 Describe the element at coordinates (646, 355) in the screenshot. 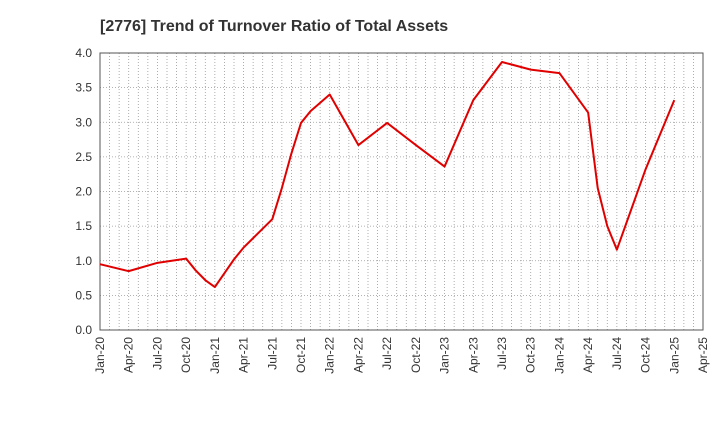

I see `x-tick-label: Oct-24` at that location.